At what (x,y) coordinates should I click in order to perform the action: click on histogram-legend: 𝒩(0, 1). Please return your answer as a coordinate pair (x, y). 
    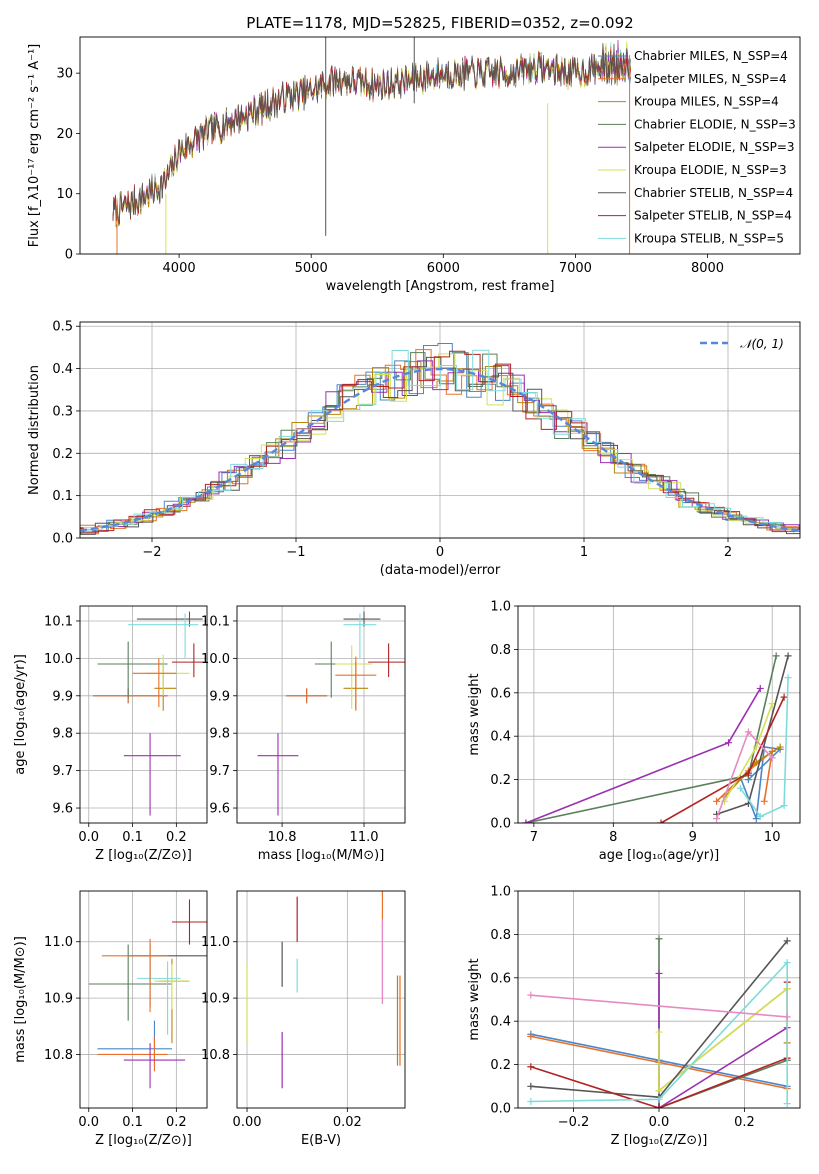
    Looking at the image, I should click on (742, 344).